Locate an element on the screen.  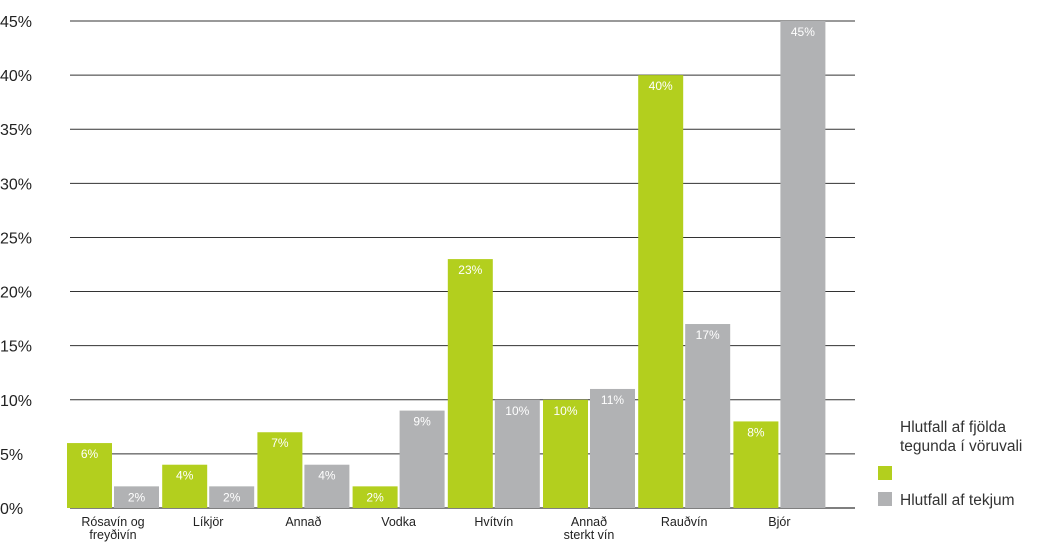
x-tick-label: Líkjör is located at coordinates (208, 522).